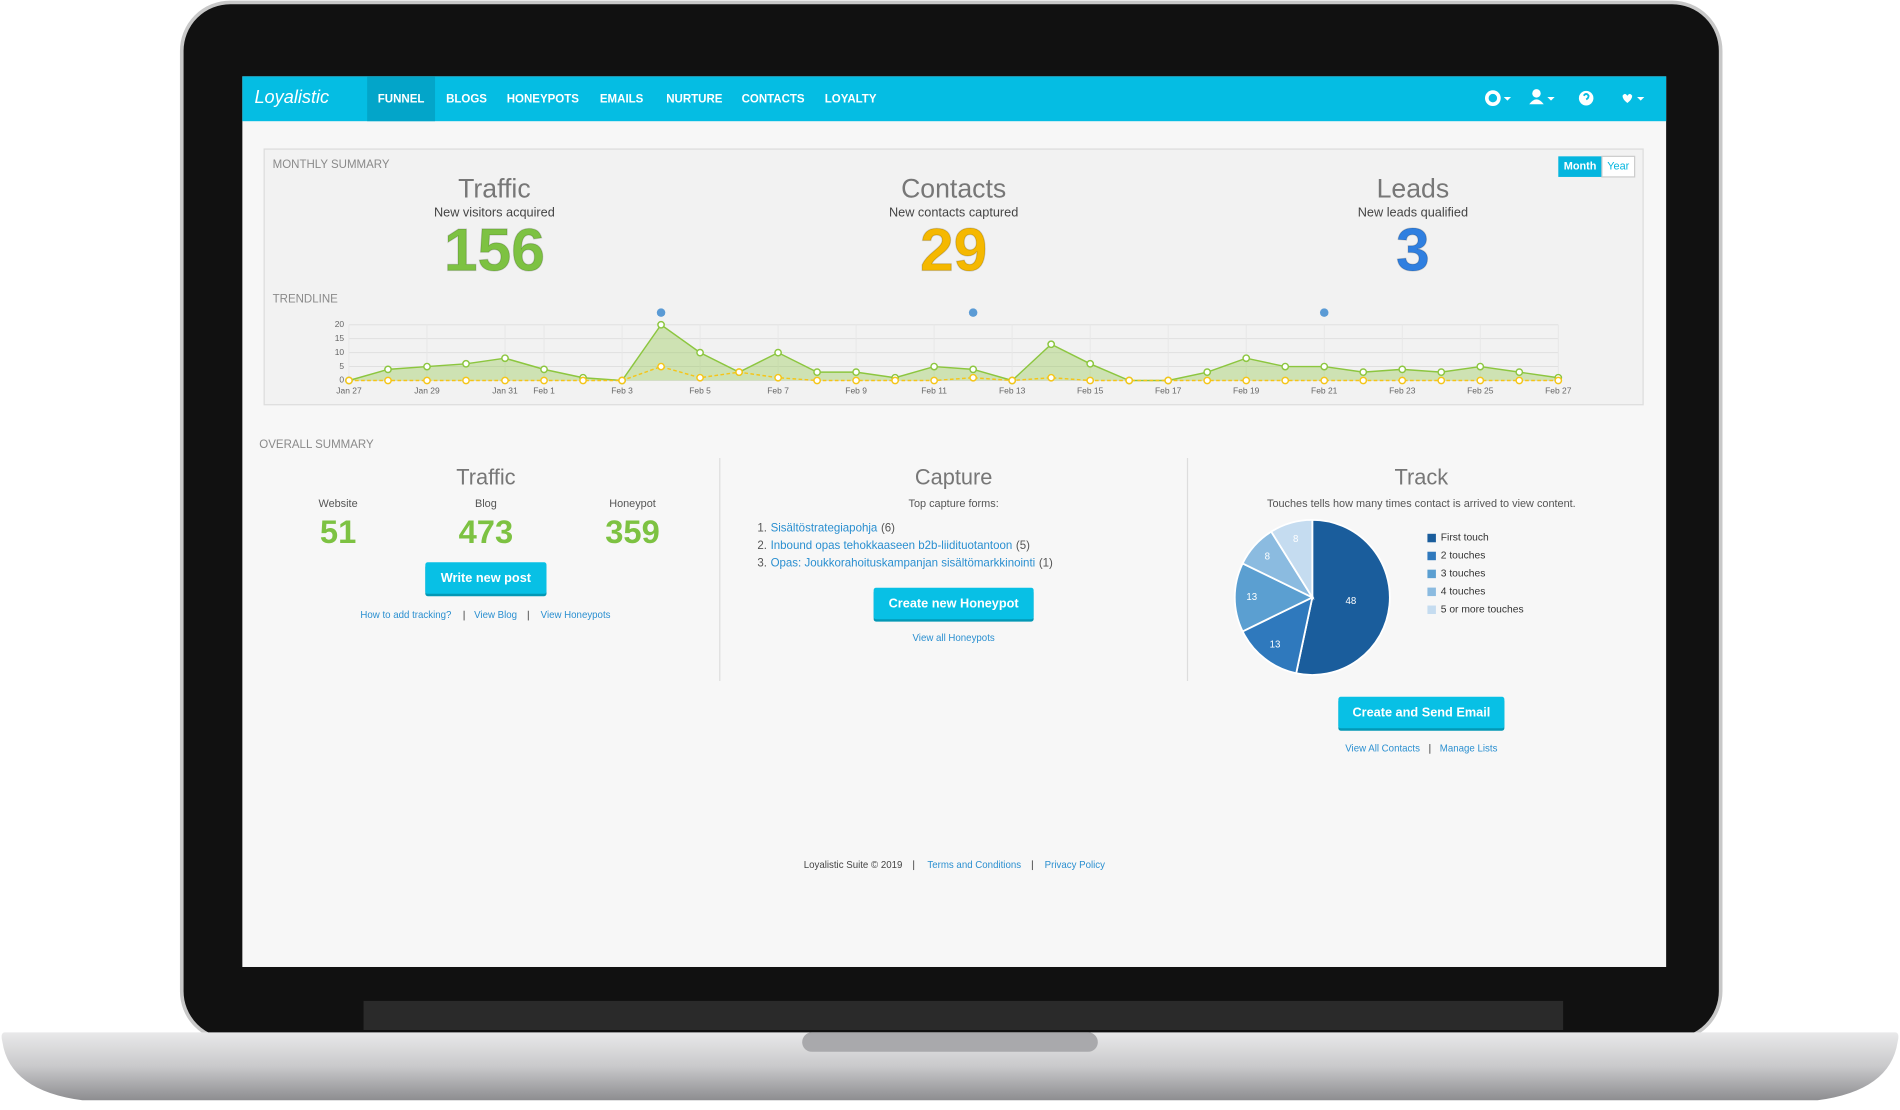 The height and width of the screenshot is (1110, 1900). What do you see at coordinates (622, 99) in the screenshot?
I see `nav-item: EMAILS` at bounding box center [622, 99].